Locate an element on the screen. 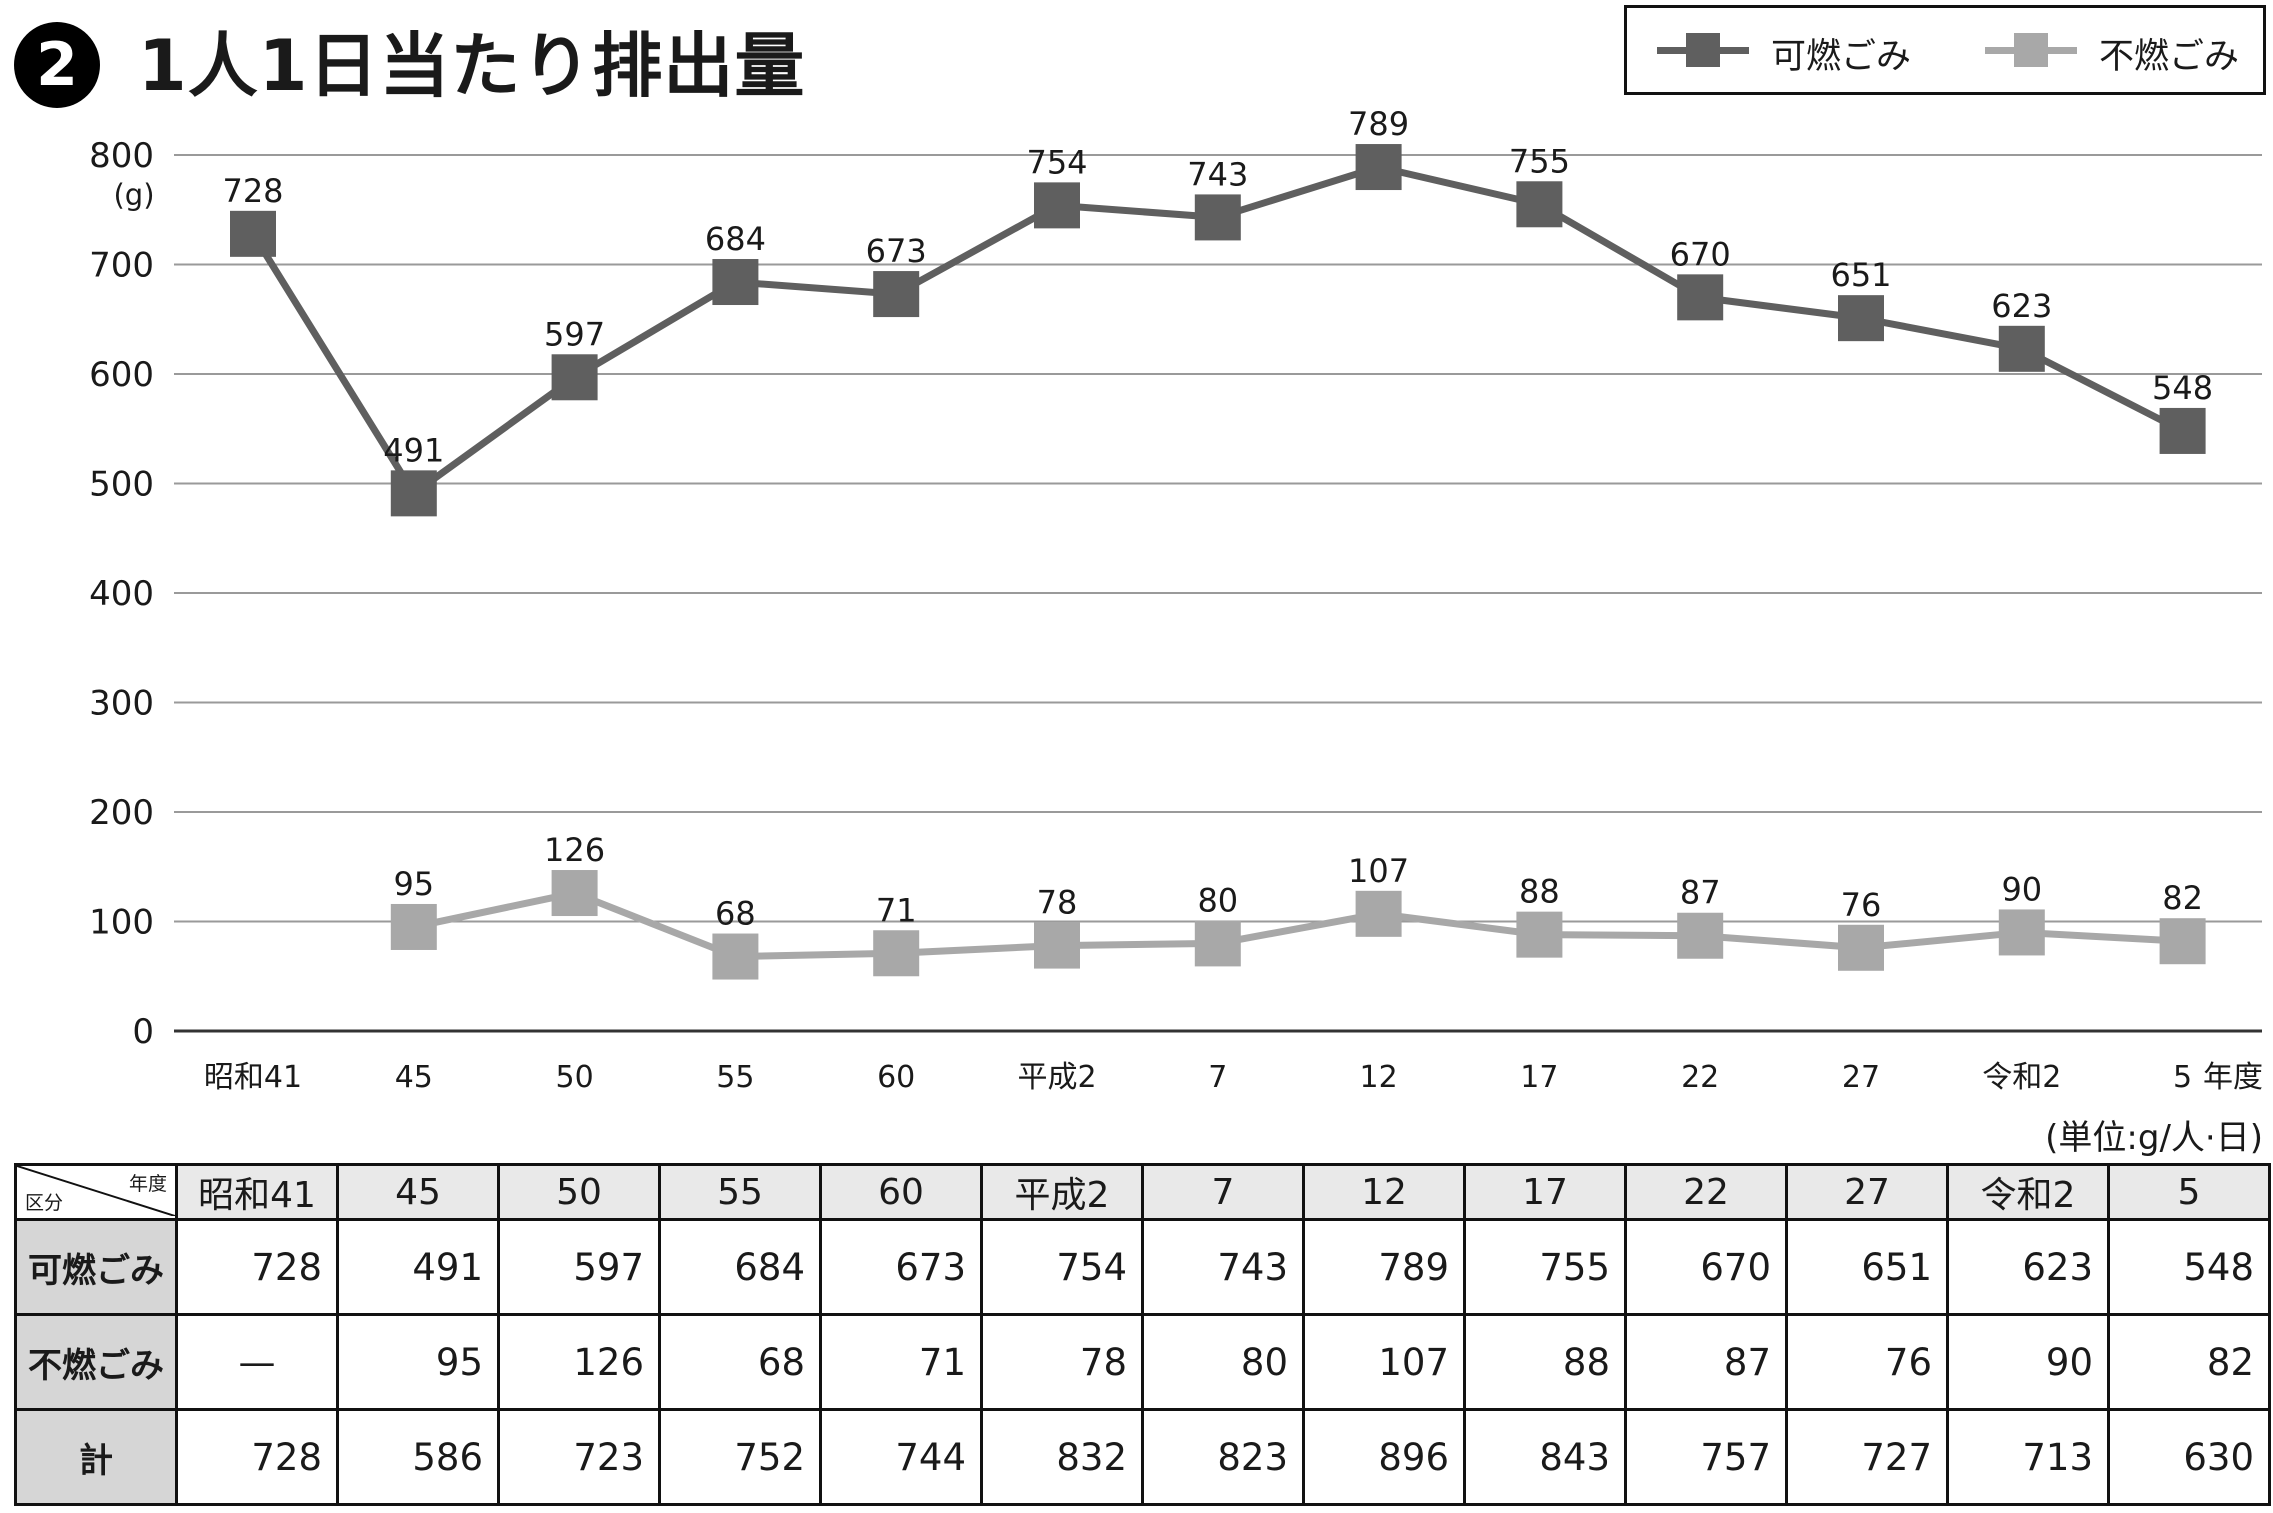 Image resolution: width=2273 pixels, height=1513 pixels. table-row: 不燃ごみ —95 126 68 71 78 80 107 88 87 76 90 82 is located at coordinates (1142, 1362).